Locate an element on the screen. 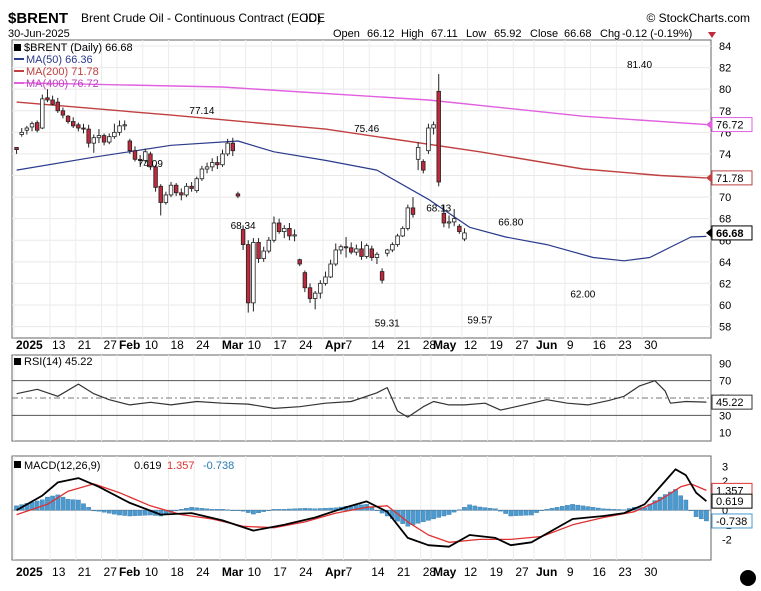 Image resolution: width=761 pixels, height=591 pixels. legend-signal-value: 1.357 is located at coordinates (181, 466).